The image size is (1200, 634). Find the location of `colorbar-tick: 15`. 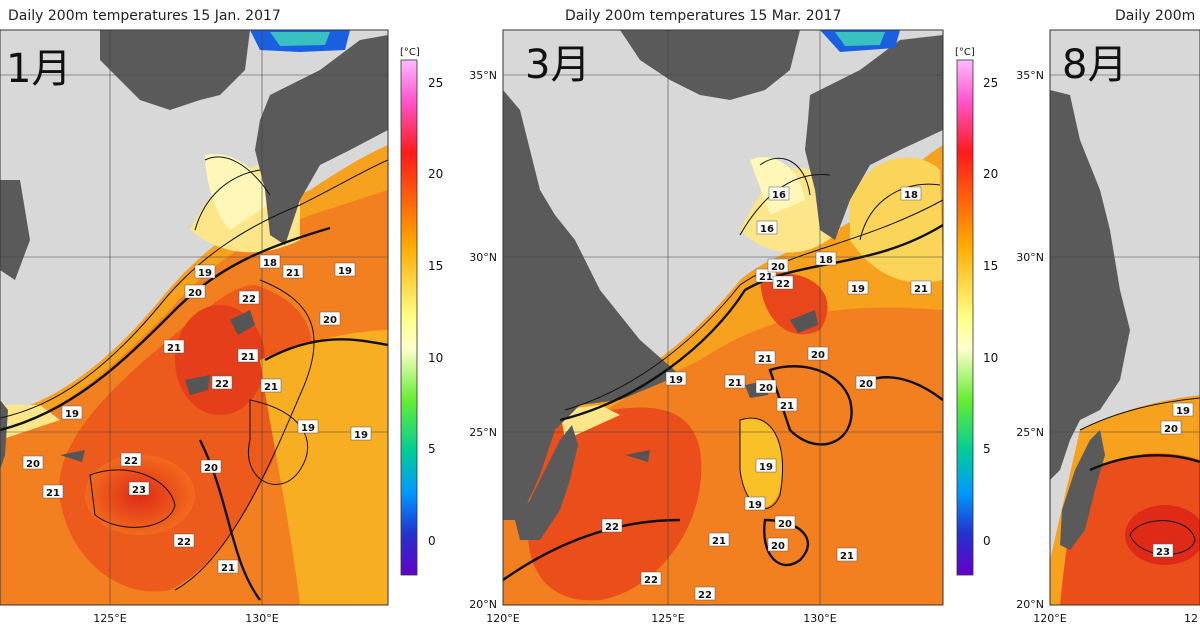

colorbar-tick: 15 is located at coordinates (990, 266).